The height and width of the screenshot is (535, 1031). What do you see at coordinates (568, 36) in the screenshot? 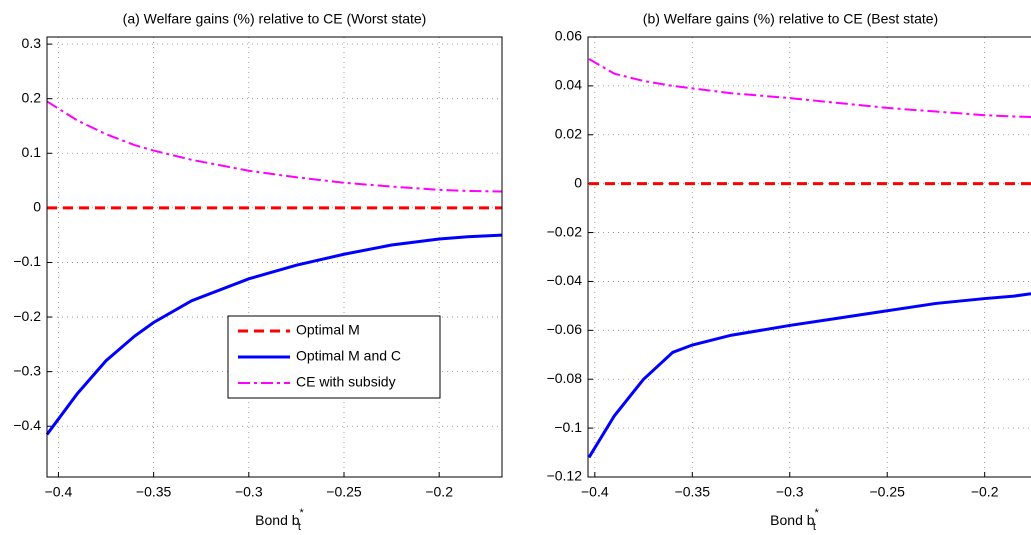
I see `y-tick-label: 0.06` at bounding box center [568, 36].